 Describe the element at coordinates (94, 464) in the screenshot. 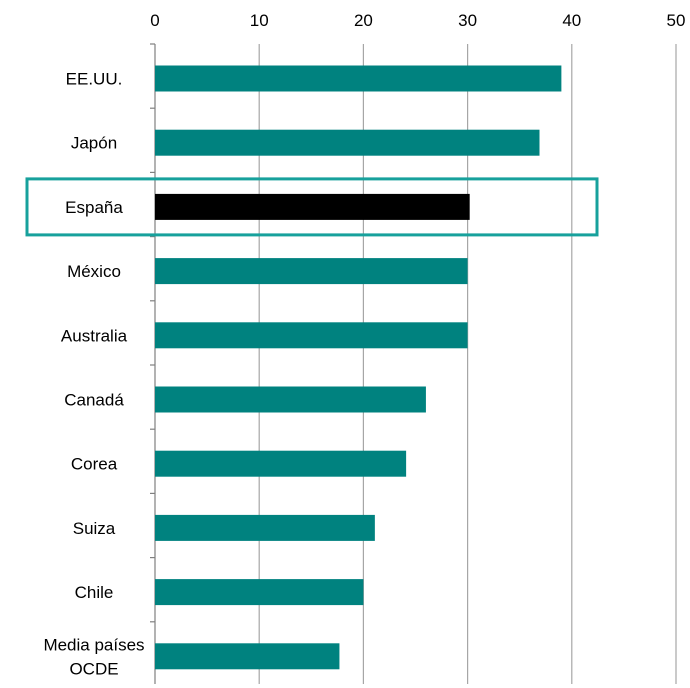

I see `category-label-6: Corea` at that location.